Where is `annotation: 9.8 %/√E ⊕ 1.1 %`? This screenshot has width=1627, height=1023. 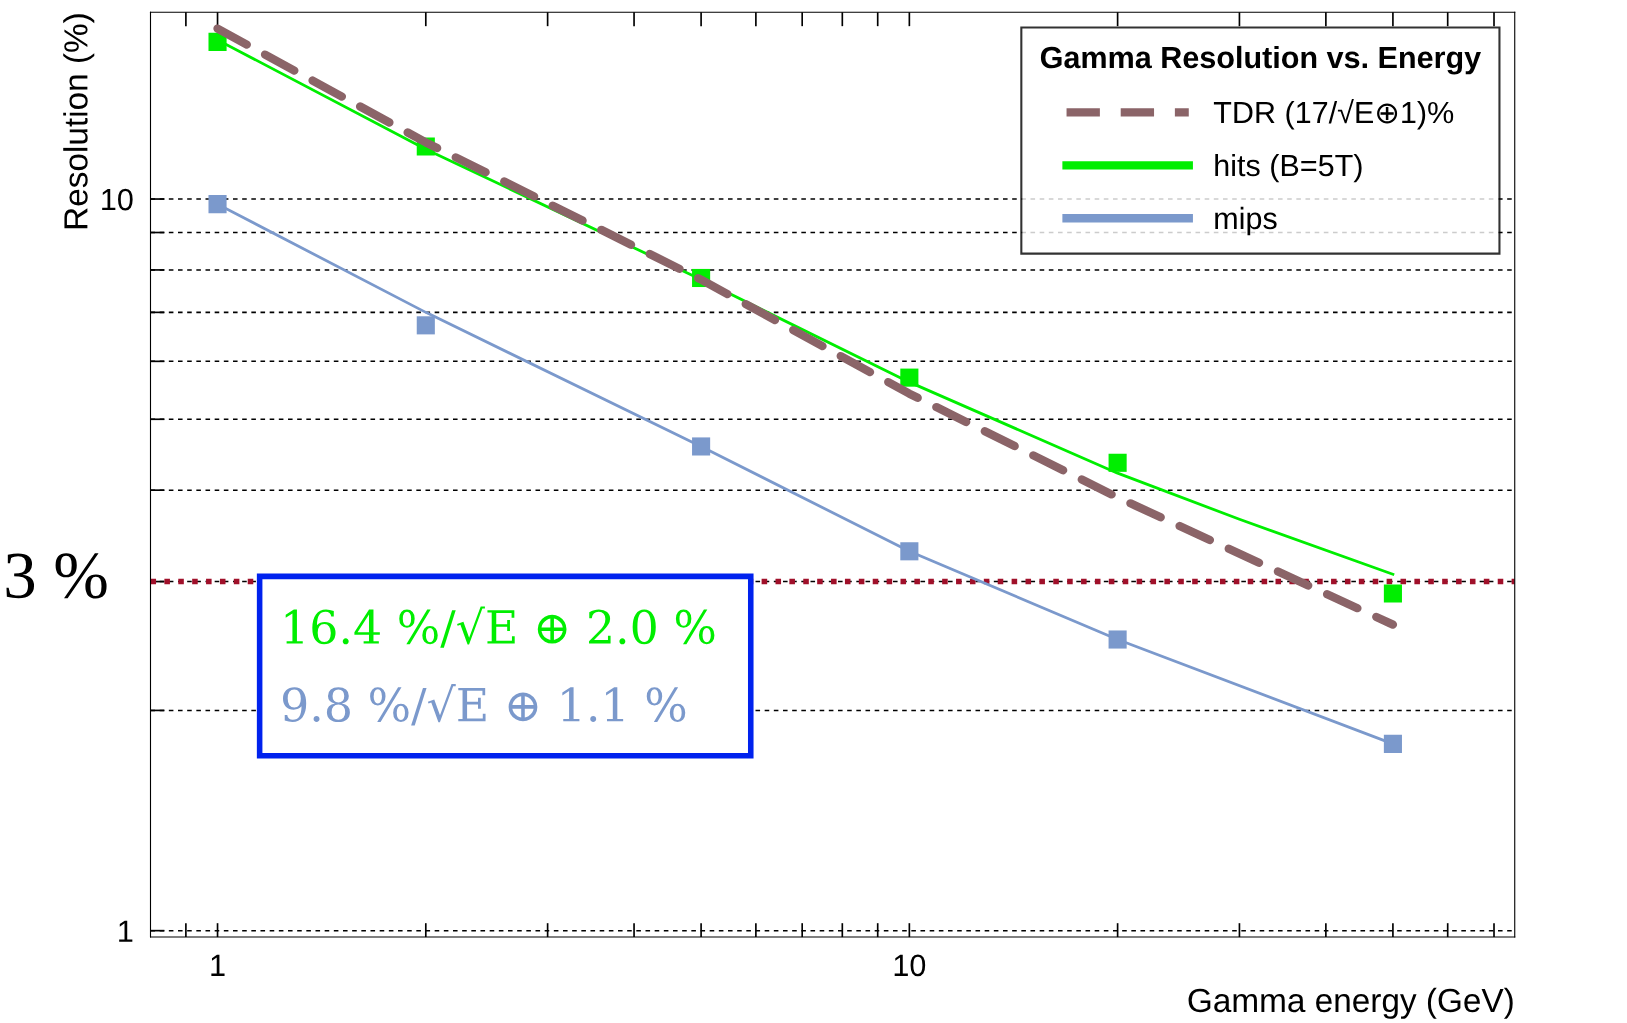
annotation: 9.8 %/√E ⊕ 1.1 % is located at coordinates (484, 705).